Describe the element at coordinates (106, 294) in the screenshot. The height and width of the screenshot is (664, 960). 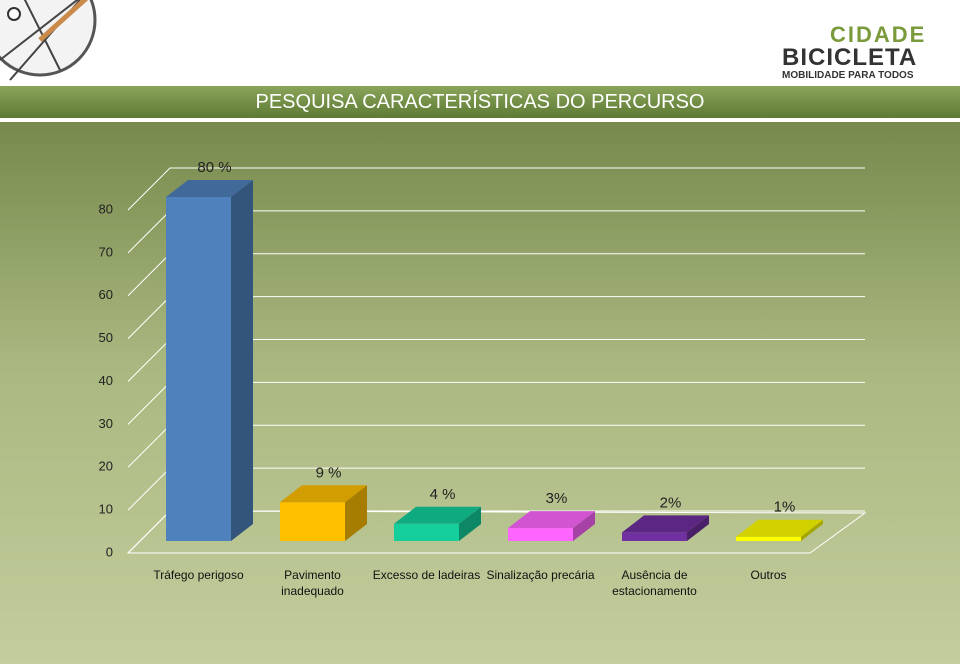
I see `y-tick-label: 60` at that location.